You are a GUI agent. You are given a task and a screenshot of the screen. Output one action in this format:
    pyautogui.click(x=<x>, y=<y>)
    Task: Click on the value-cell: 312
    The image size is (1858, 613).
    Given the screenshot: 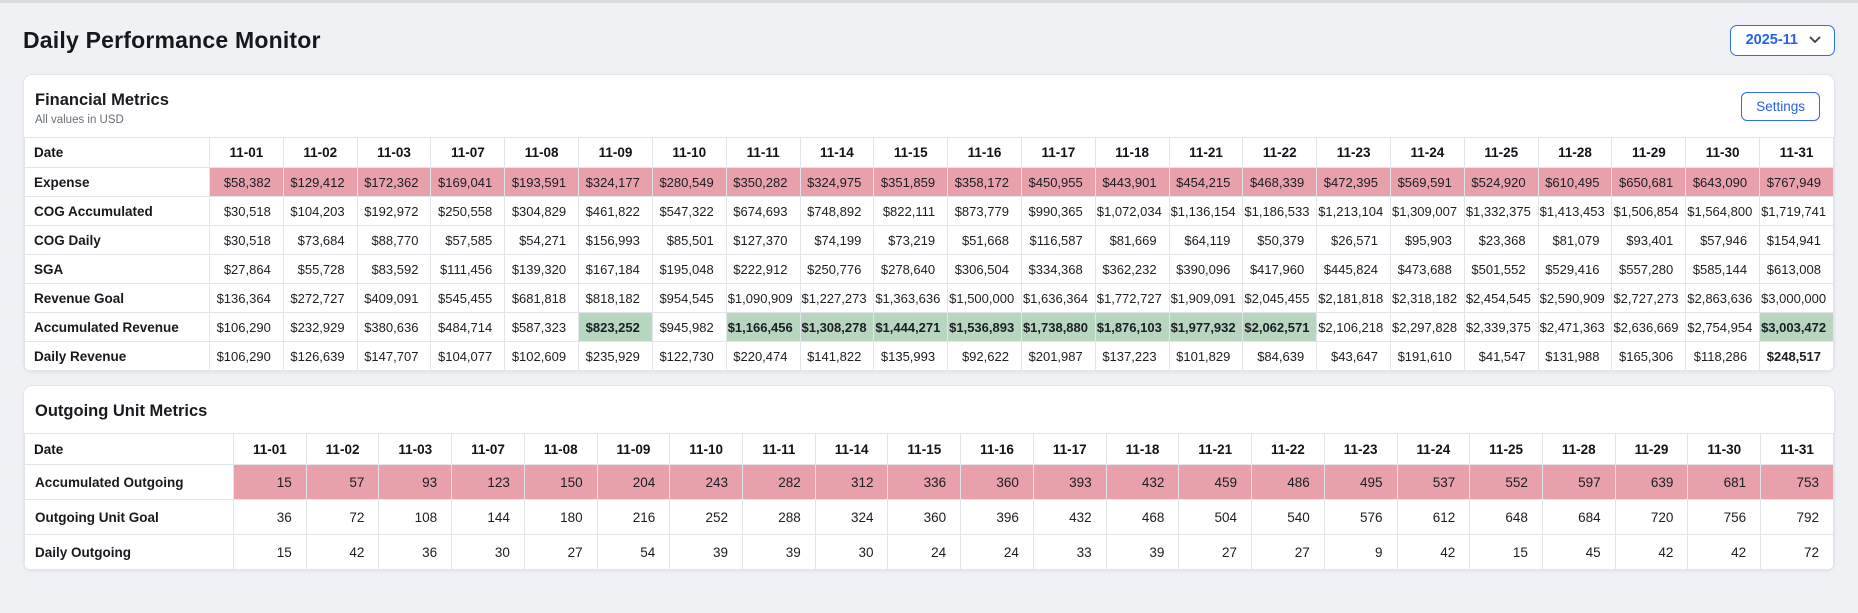 What is the action you would take?
    pyautogui.click(x=851, y=482)
    